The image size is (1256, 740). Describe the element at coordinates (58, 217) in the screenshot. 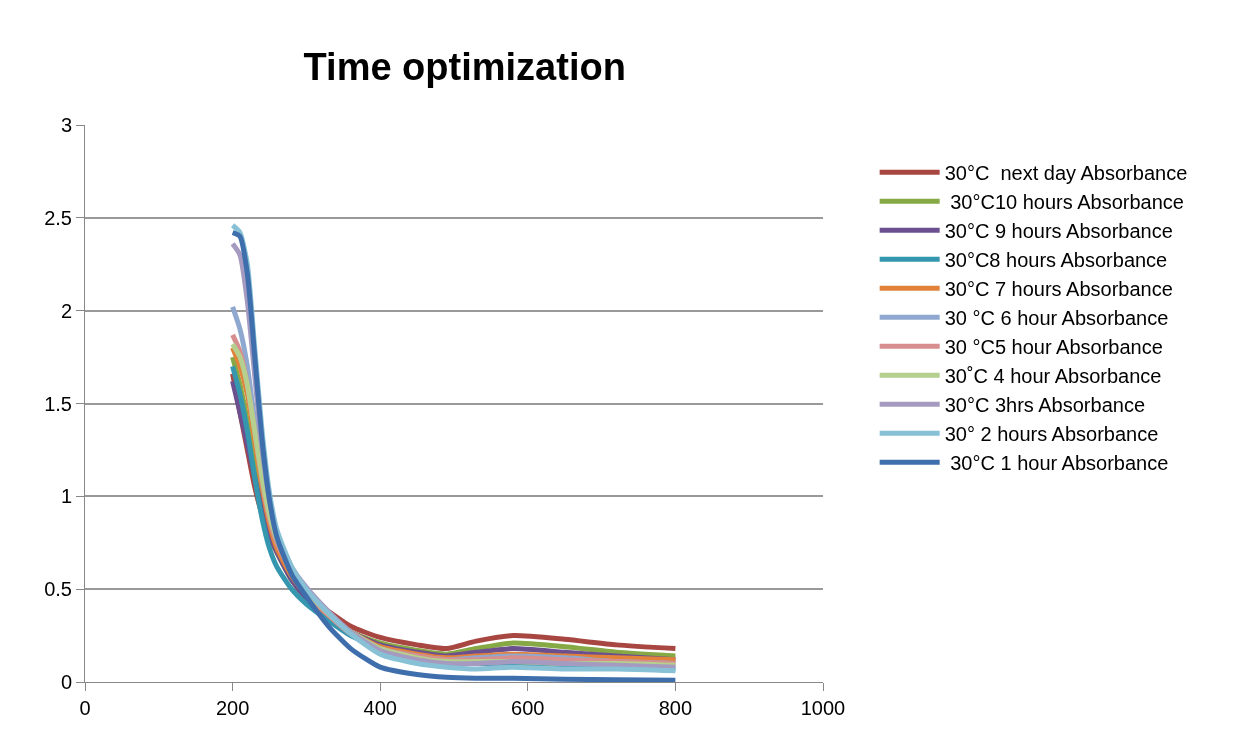

I see `y-tick-label: 2.5` at that location.